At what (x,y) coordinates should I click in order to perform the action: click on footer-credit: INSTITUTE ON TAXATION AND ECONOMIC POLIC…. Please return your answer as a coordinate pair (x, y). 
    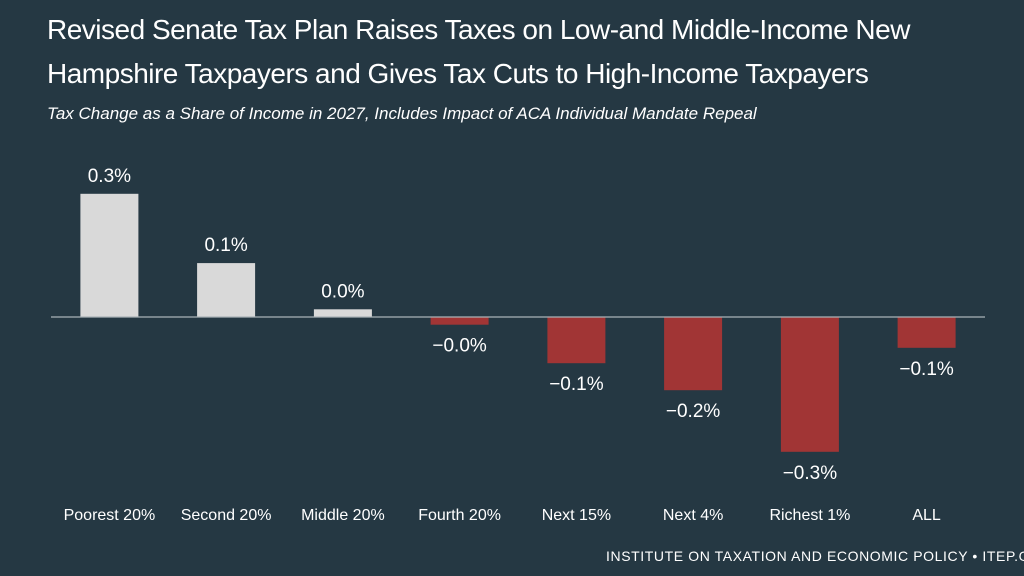
    Looking at the image, I should click on (815, 556).